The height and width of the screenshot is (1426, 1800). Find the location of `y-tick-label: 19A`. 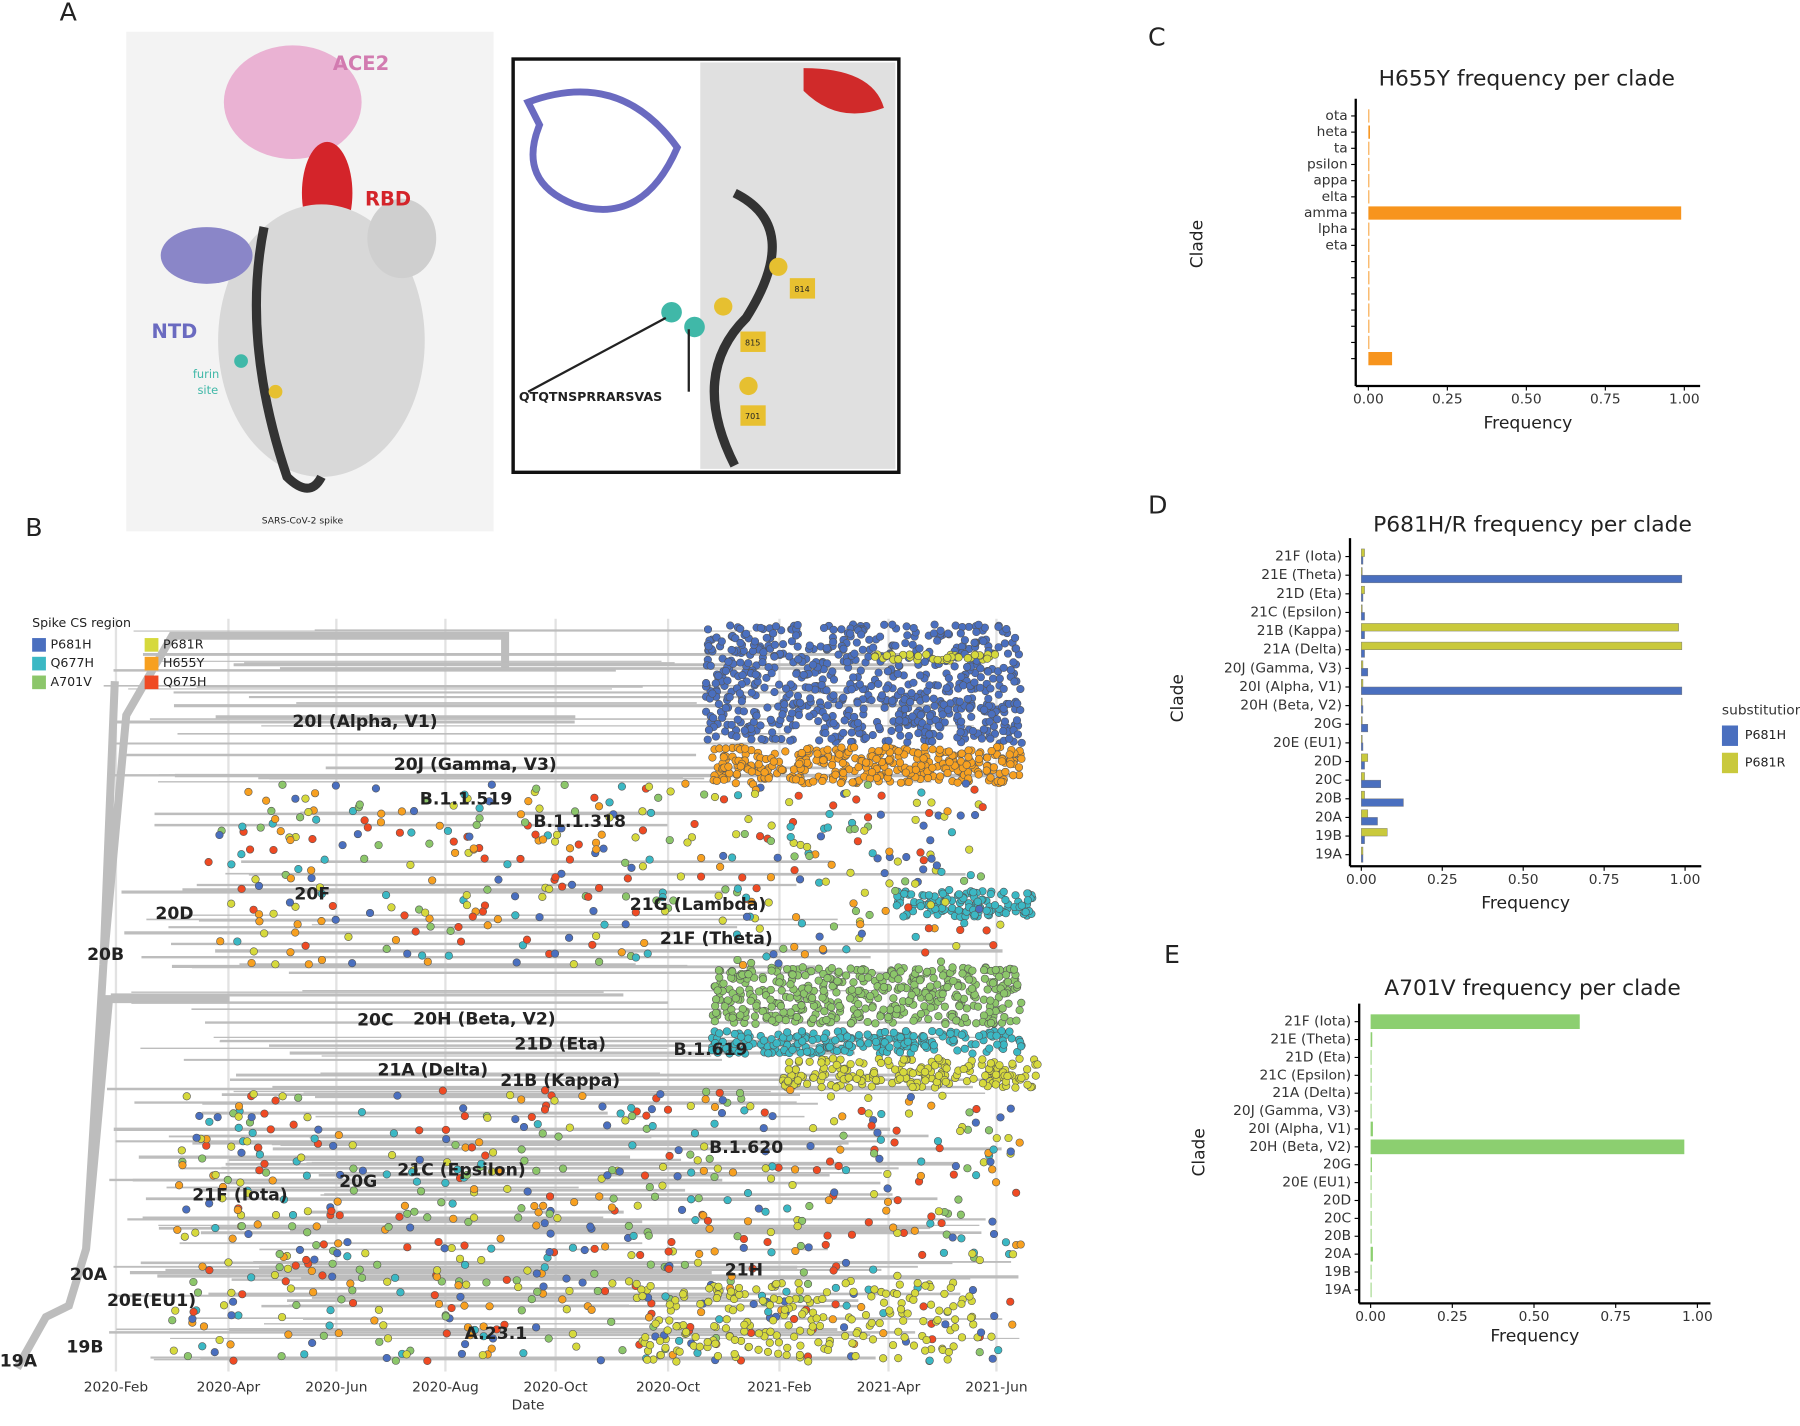

y-tick-label: 19A is located at coordinates (1329, 855).